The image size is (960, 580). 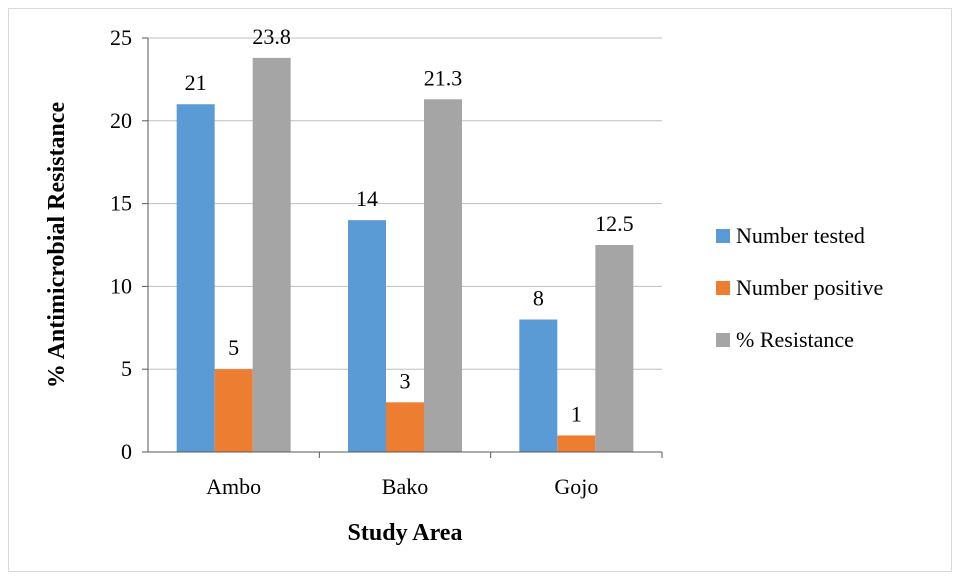 What do you see at coordinates (576, 413) in the screenshot?
I see `data-label: 1` at bounding box center [576, 413].